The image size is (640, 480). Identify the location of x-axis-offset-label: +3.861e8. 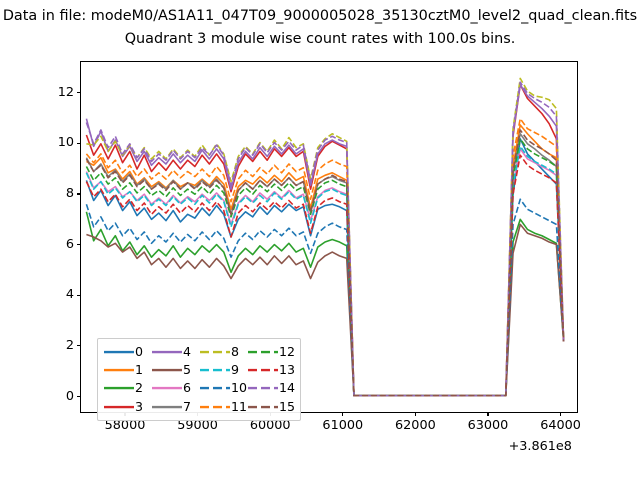
(540, 446).